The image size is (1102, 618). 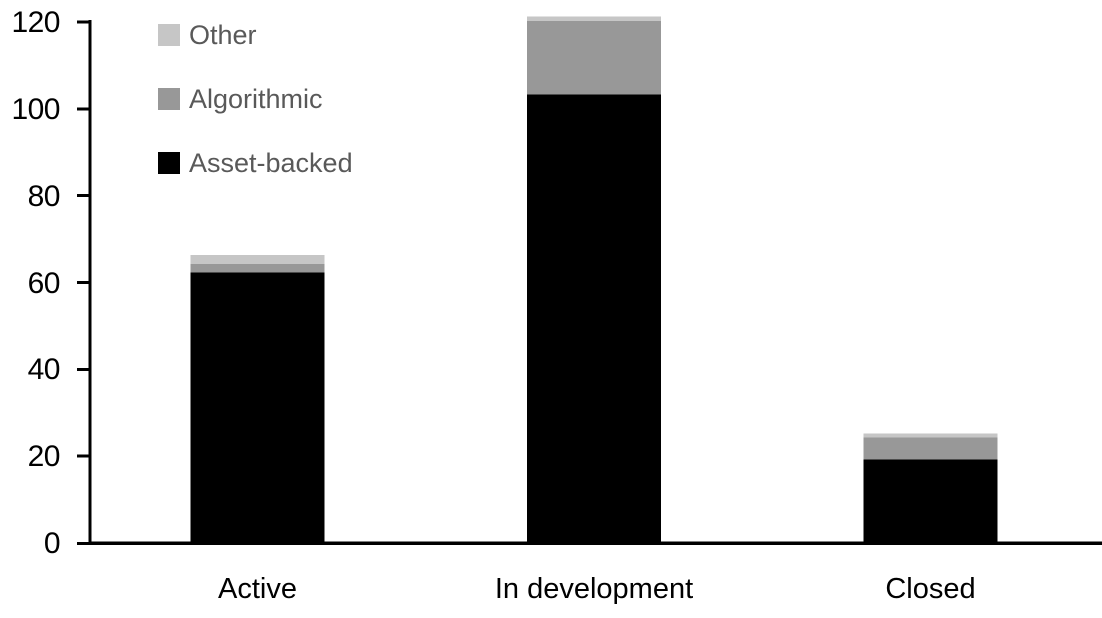 What do you see at coordinates (52, 543) in the screenshot?
I see `y-tick-label-0: 0` at bounding box center [52, 543].